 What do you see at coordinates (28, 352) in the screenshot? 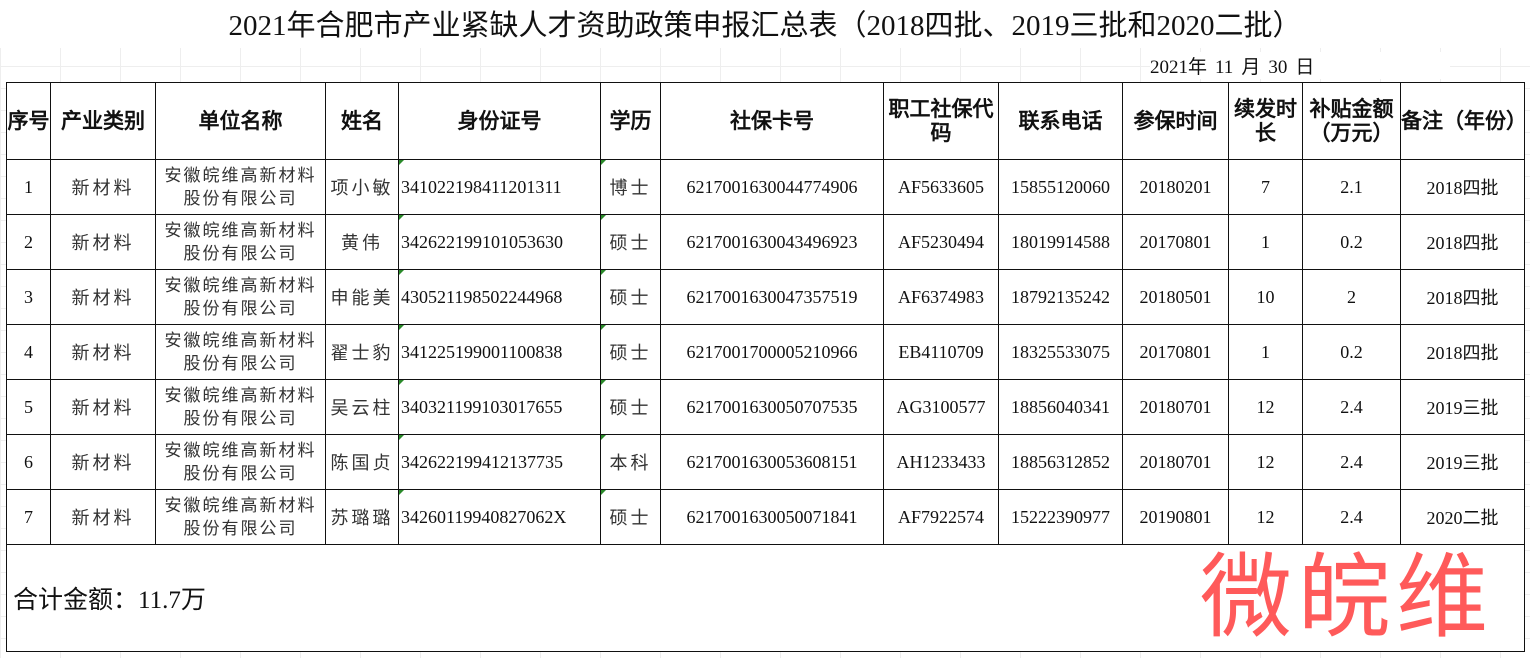
I see `row-number: 4` at bounding box center [28, 352].